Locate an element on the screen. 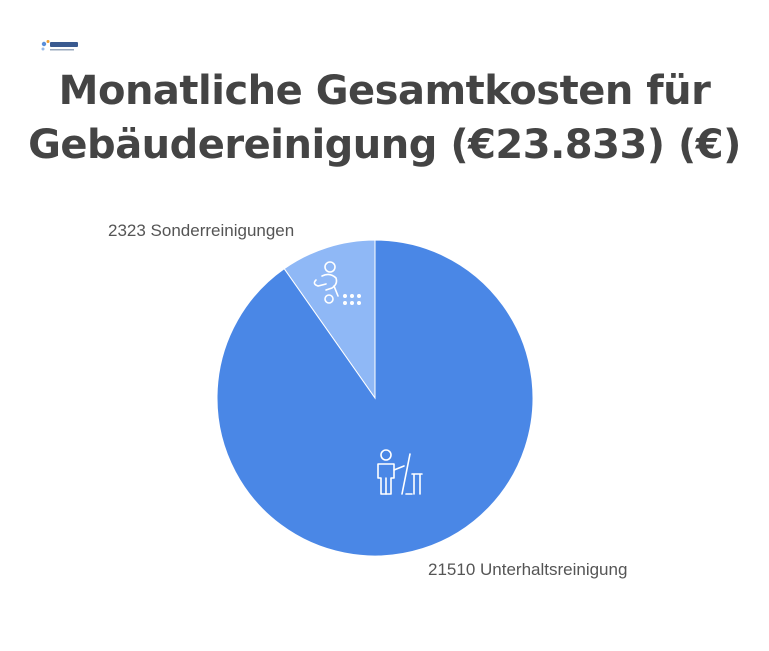 The image size is (769, 651). slice-label-unterhaltsreinigung: 21510 Unterhaltsreinigung is located at coordinates (527, 569).